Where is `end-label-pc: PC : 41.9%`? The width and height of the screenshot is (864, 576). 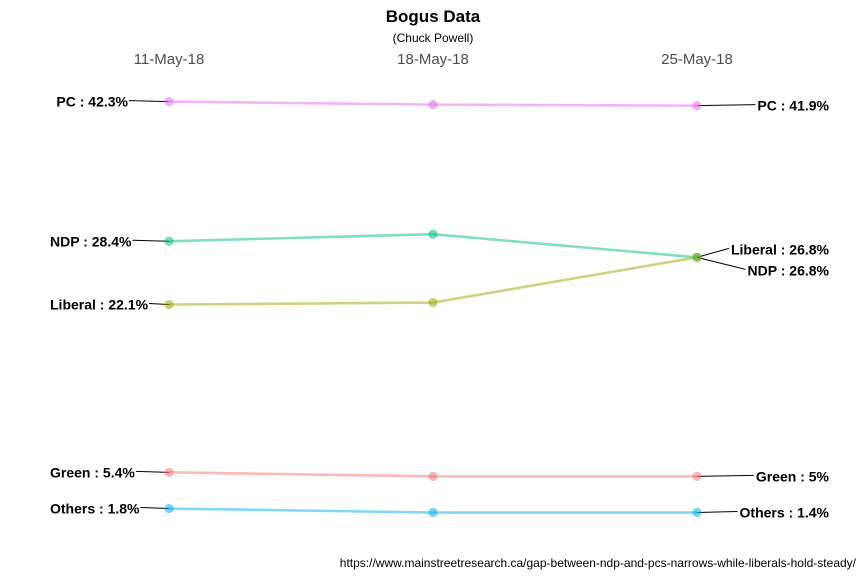 end-label-pc: PC : 41.9% is located at coordinates (793, 106).